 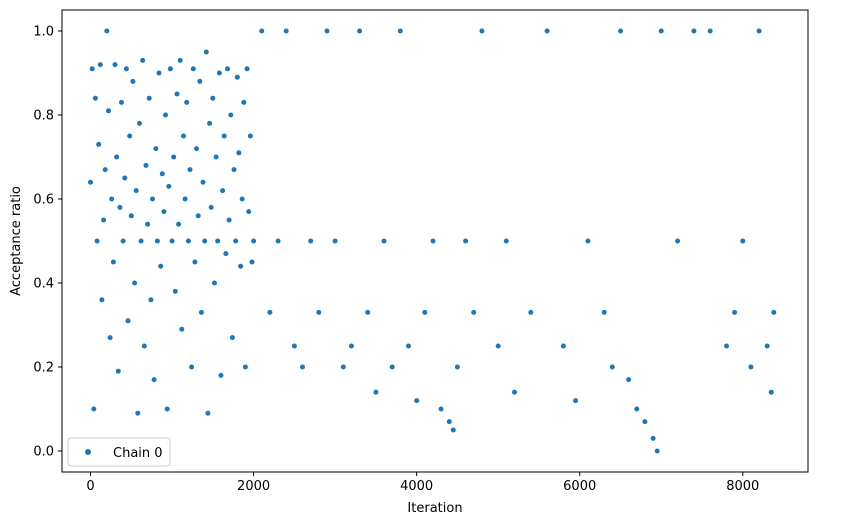 I want to click on legend: Chain 0, so click(x=119, y=452).